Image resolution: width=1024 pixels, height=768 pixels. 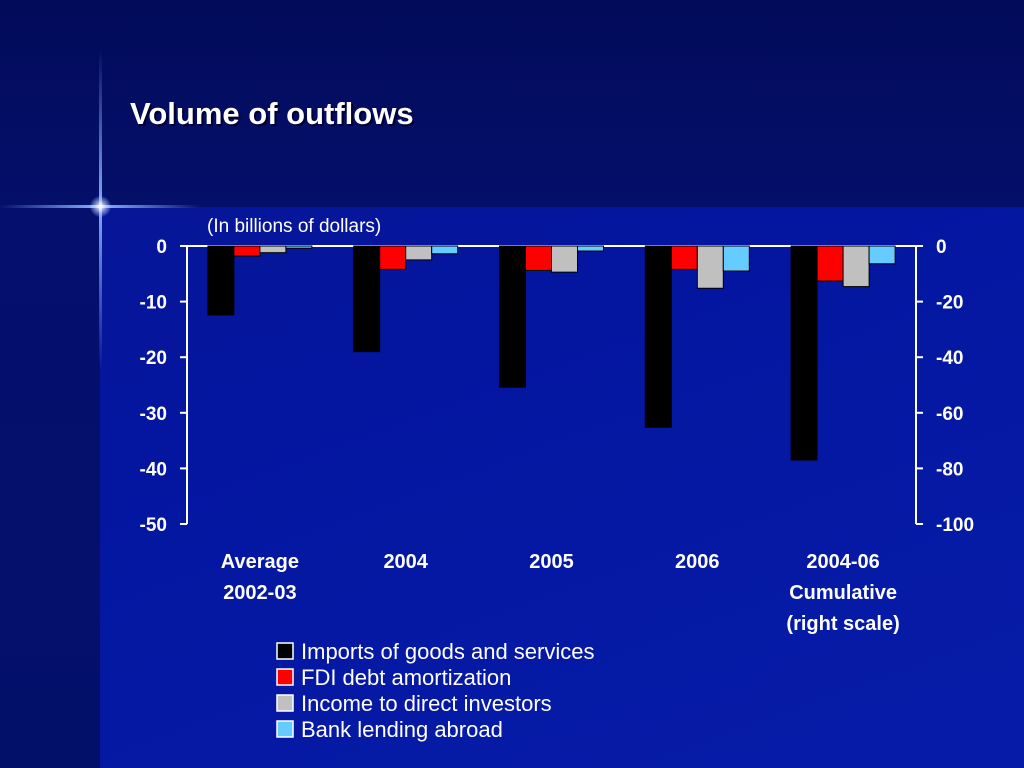 I want to click on right-axis-tick-label: -80, so click(x=949, y=469).